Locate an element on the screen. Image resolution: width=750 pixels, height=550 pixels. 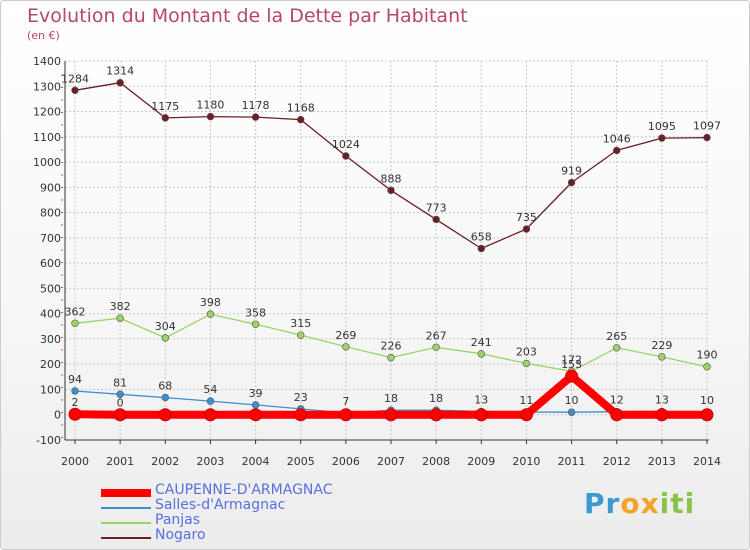
data-label: 362 is located at coordinates (75, 311).